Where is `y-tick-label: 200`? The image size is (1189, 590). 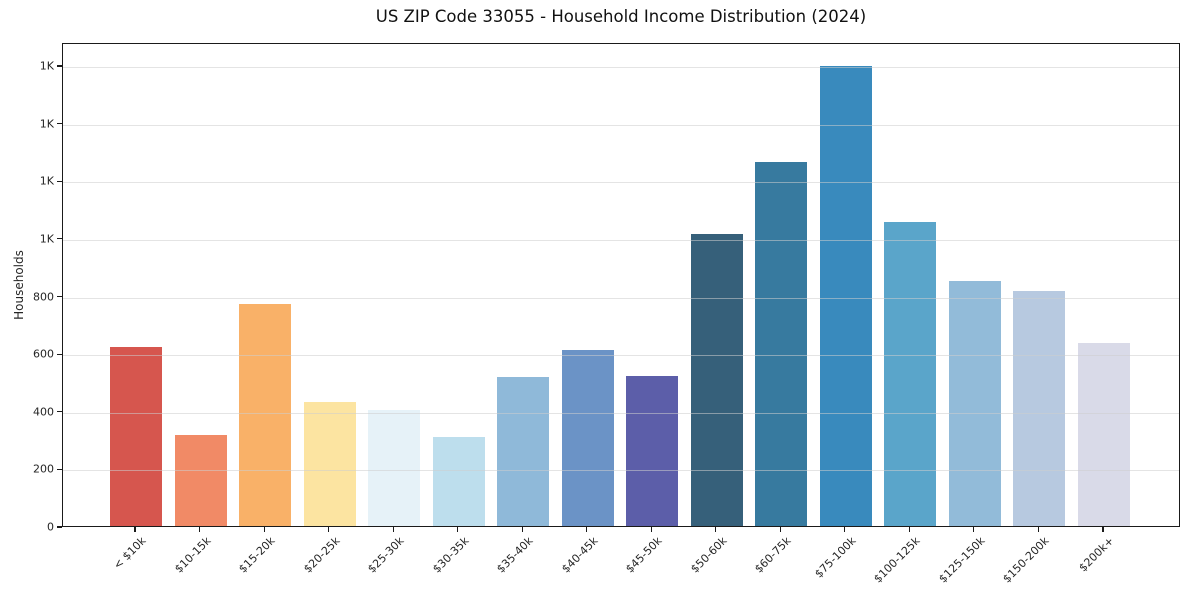
y-tick-label: 200 is located at coordinates (43, 469).